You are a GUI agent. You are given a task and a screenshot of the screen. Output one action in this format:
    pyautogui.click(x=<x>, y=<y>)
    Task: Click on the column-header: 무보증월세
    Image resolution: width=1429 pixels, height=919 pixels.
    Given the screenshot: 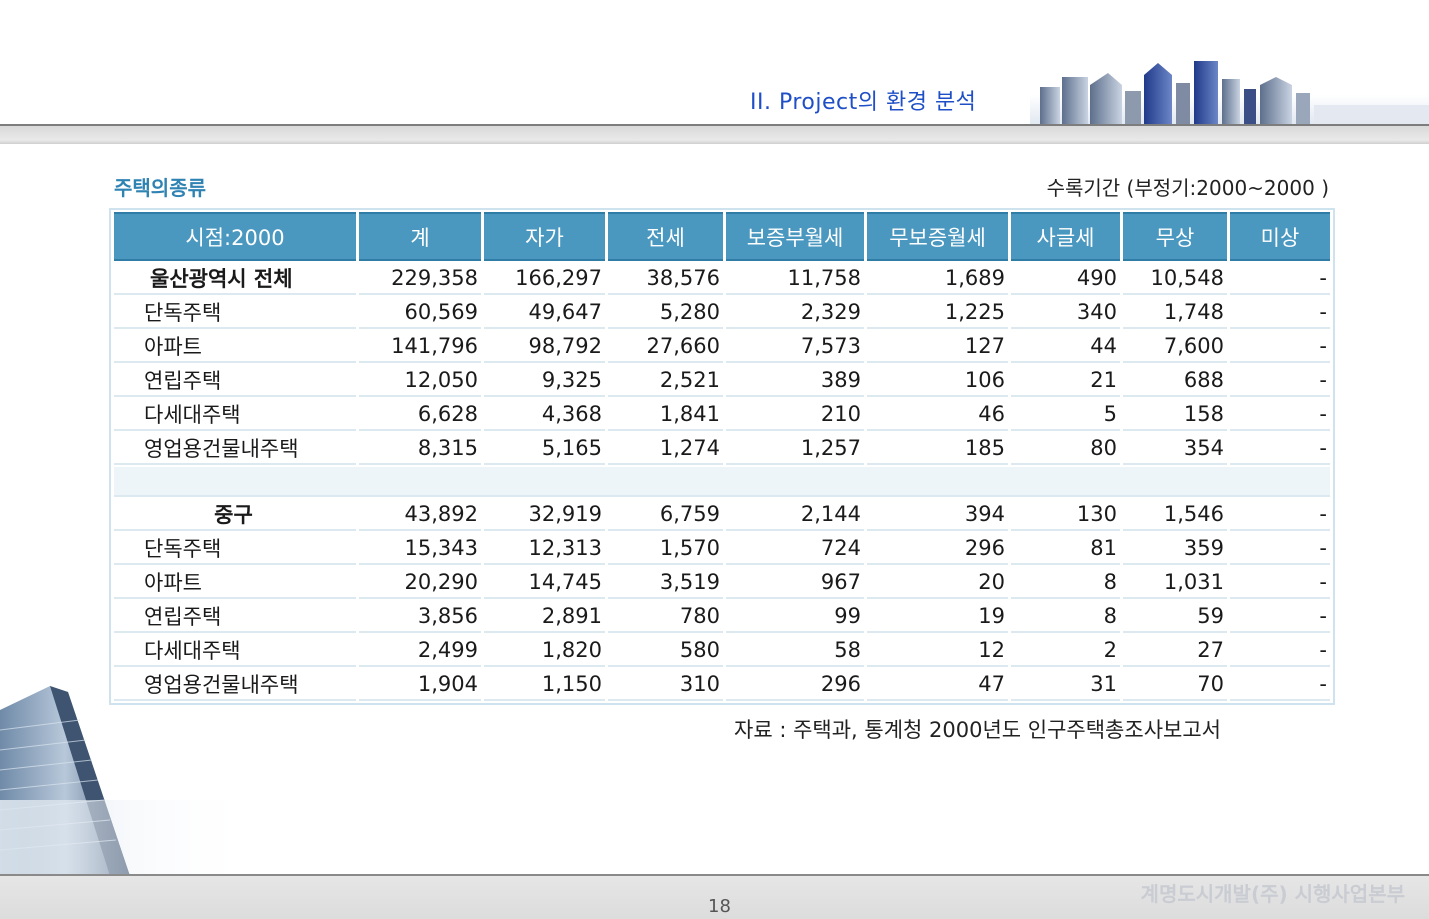 What is the action you would take?
    pyautogui.click(x=937, y=236)
    